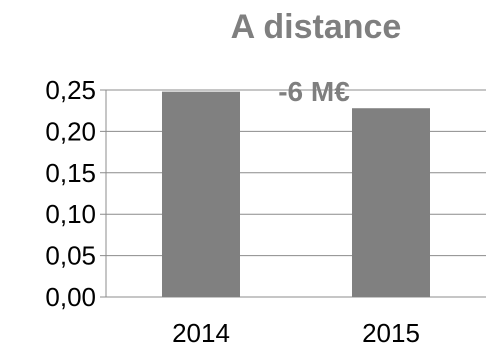  What do you see at coordinates (296, 332) in the screenshot?
I see `x-tick-labels: 2014 2015` at bounding box center [296, 332].